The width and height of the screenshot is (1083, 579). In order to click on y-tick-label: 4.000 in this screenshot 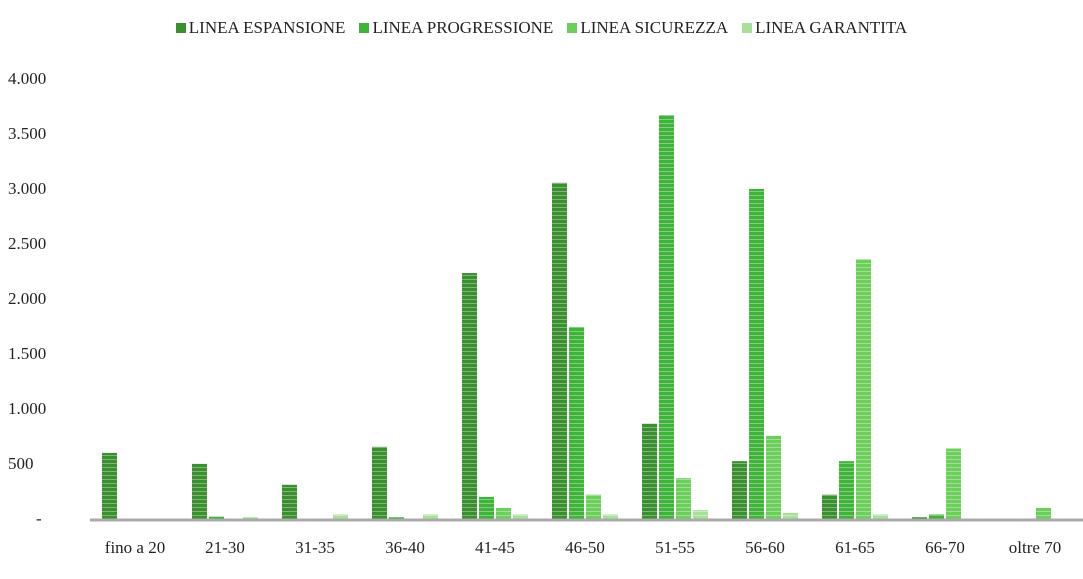, I will do `click(27, 78)`.